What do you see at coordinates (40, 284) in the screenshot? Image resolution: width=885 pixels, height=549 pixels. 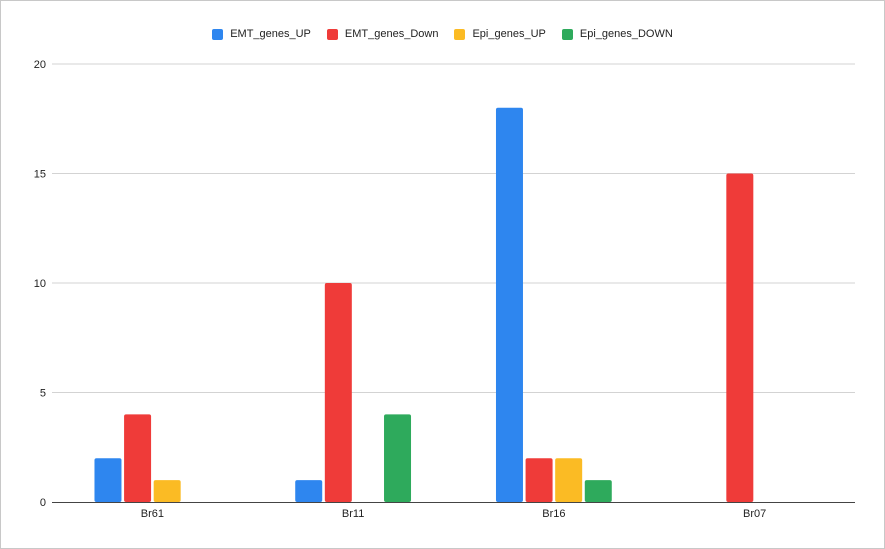 I see `y-tick-label: 10` at bounding box center [40, 284].